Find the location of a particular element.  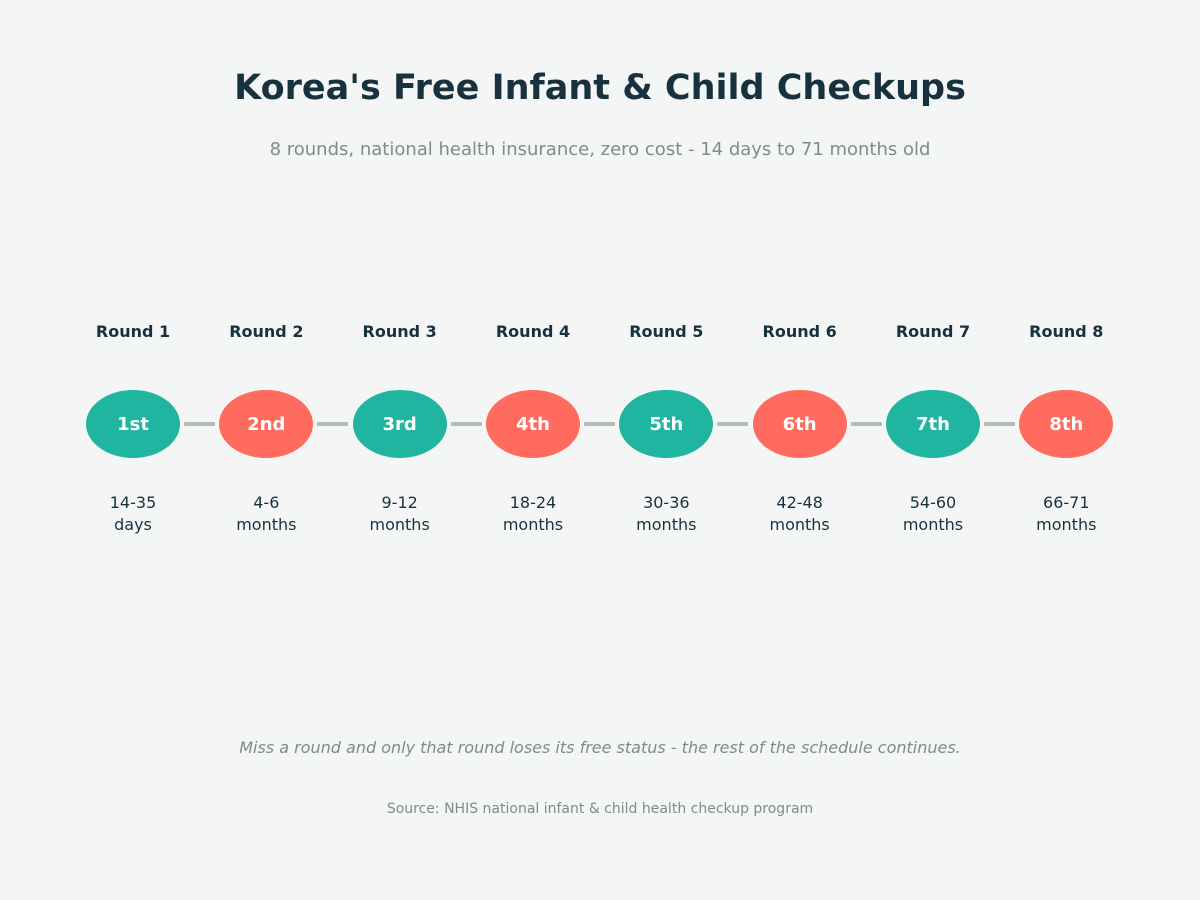

round-ordinal: 5th is located at coordinates (666, 424).